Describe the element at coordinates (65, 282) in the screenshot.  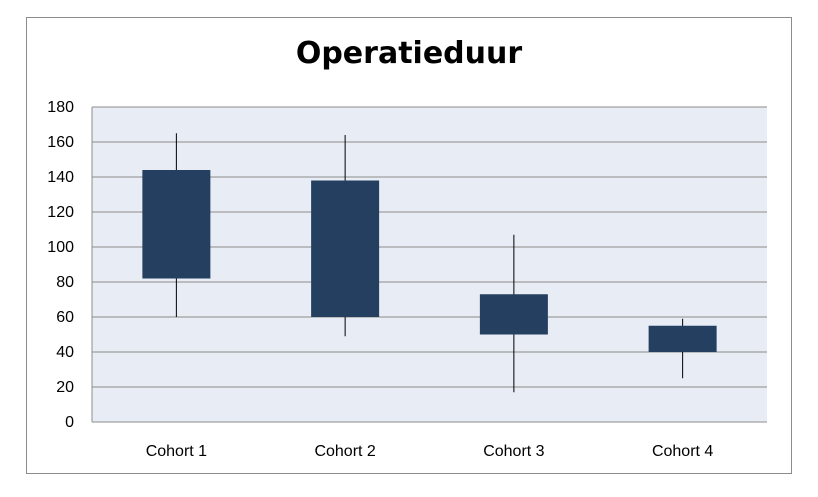
I see `y-tick-label: 80` at that location.